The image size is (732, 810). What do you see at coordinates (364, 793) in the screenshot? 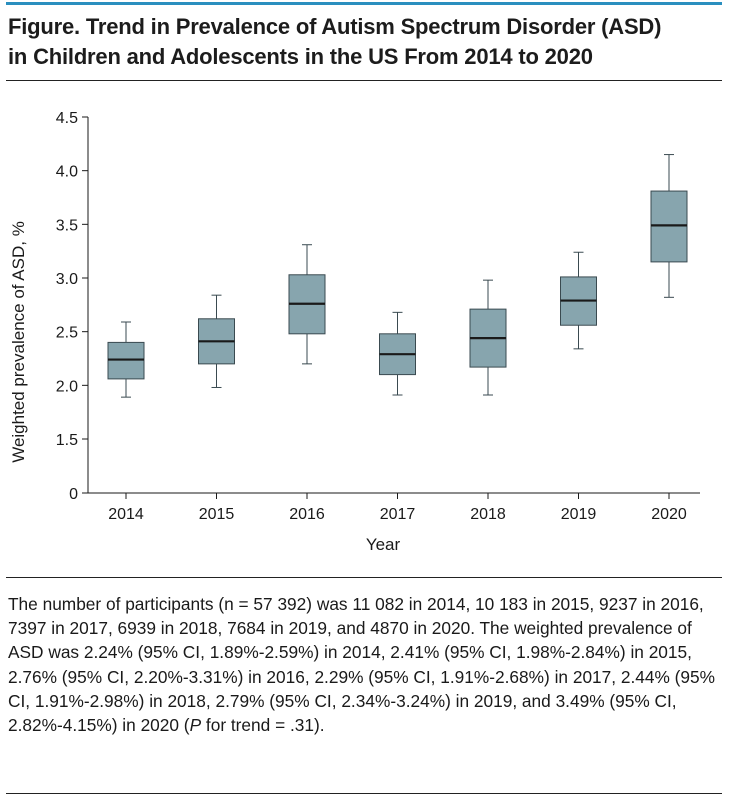
I see `caption-bottom-divider` at bounding box center [364, 793].